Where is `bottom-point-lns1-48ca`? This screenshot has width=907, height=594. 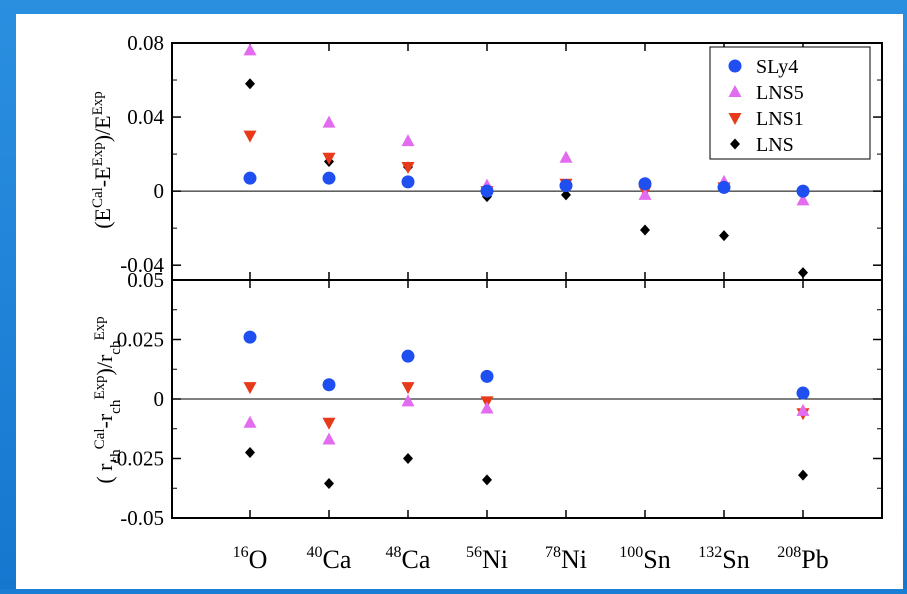 bottom-point-lns1-48ca is located at coordinates (408, 388).